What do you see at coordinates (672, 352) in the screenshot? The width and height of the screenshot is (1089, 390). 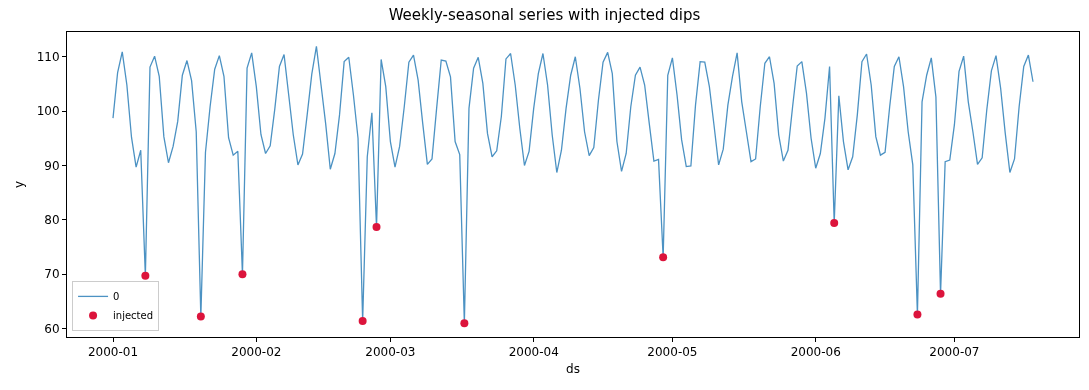 I see `x-tick-label: 2000-05` at bounding box center [672, 352].